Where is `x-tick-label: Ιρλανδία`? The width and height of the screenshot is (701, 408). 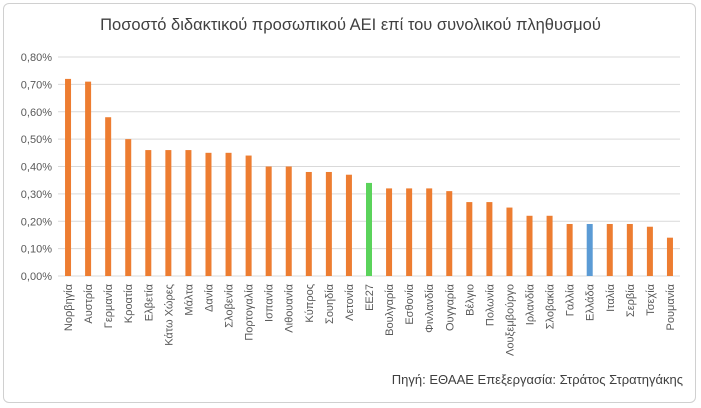
x-tick-label: Ιρλανδία is located at coordinates (531, 304).